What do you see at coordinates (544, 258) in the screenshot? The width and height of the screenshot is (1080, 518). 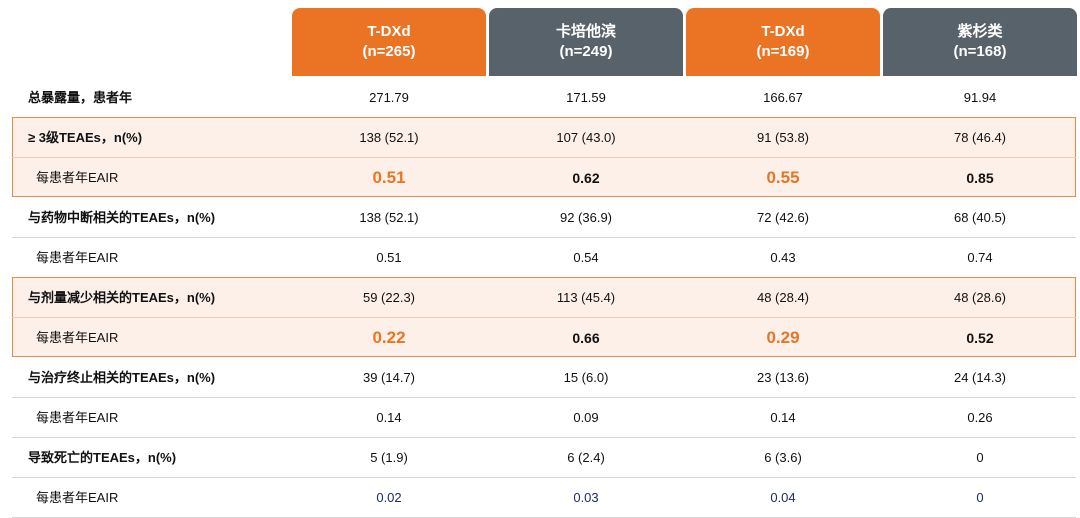 I see `table-row: 每患者年EAIR 0.51 0.54 0.43 0.74` at bounding box center [544, 258].